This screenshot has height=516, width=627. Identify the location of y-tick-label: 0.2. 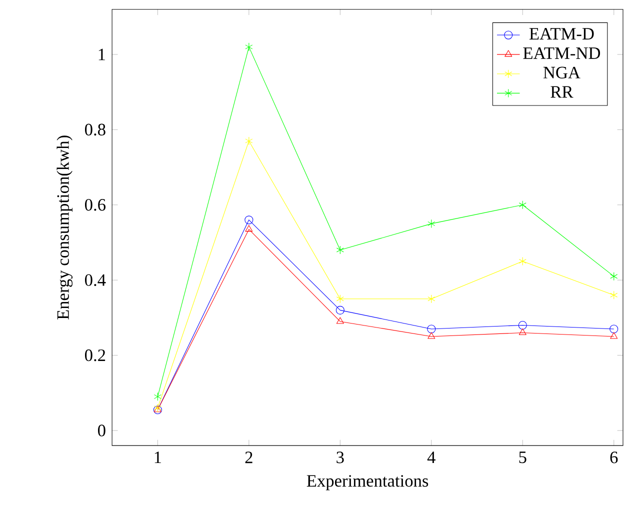
(95, 355).